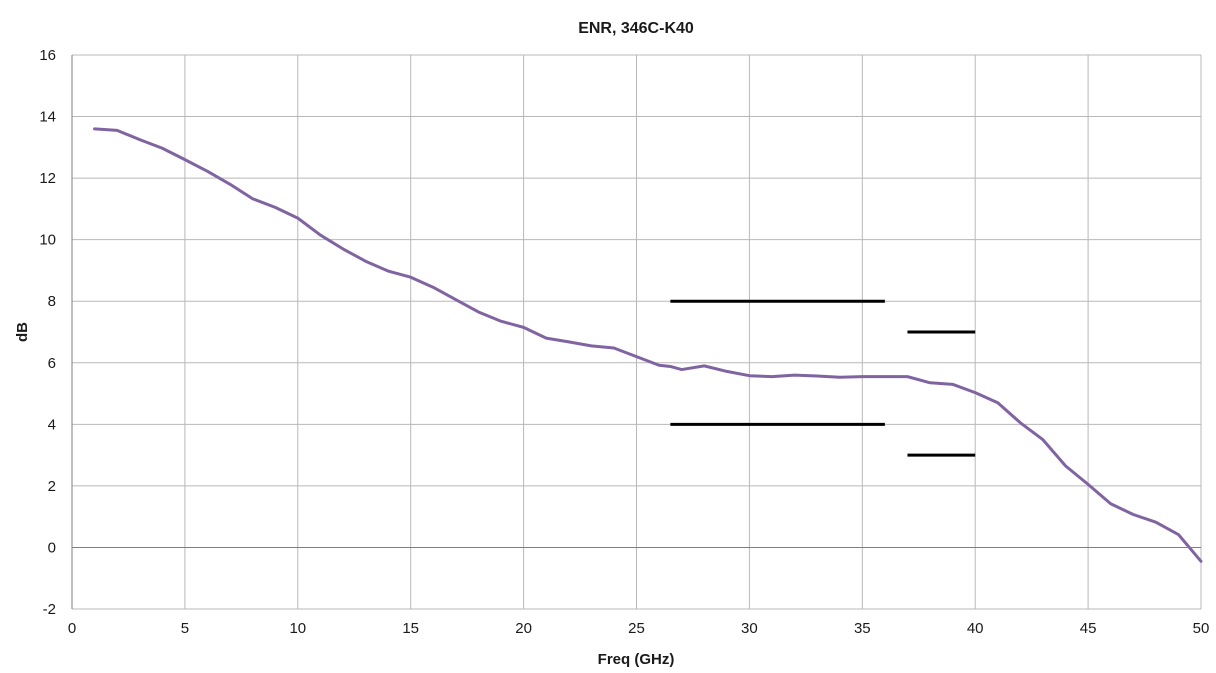 This screenshot has height=673, width=1216. What do you see at coordinates (49, 609) in the screenshot?
I see `y-tick-label: -2` at bounding box center [49, 609].